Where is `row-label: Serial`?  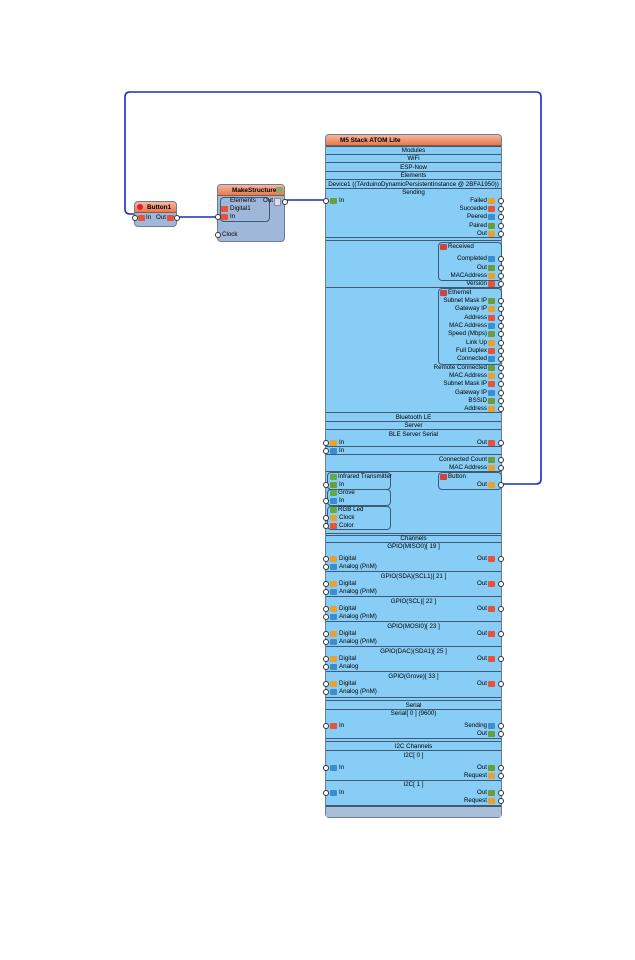 row-label: Serial is located at coordinates (413, 705).